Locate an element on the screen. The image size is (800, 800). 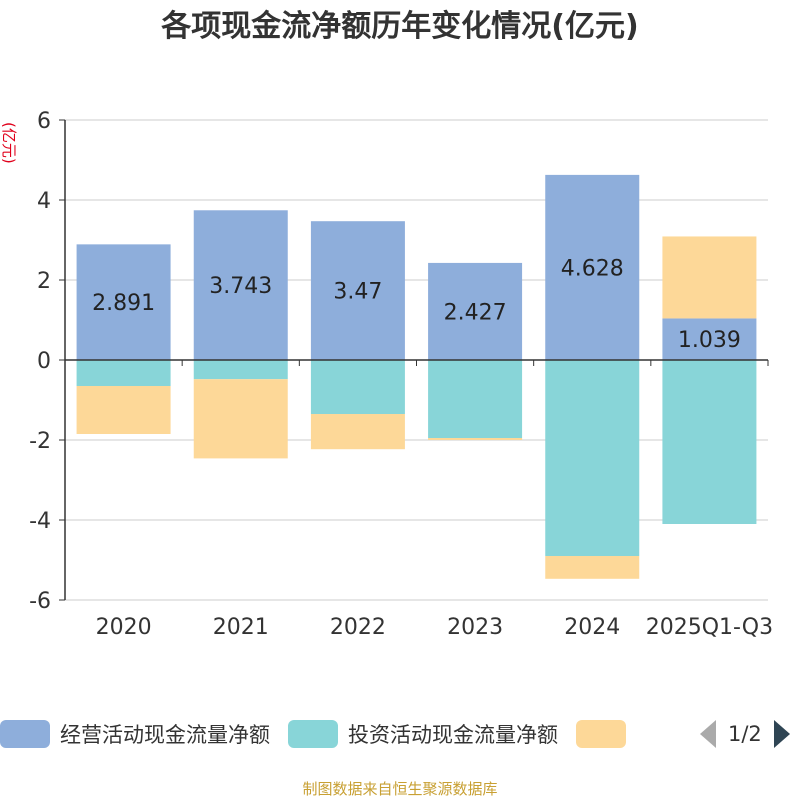
bar-0-2025Q1-Q3 is located at coordinates (709, 339).